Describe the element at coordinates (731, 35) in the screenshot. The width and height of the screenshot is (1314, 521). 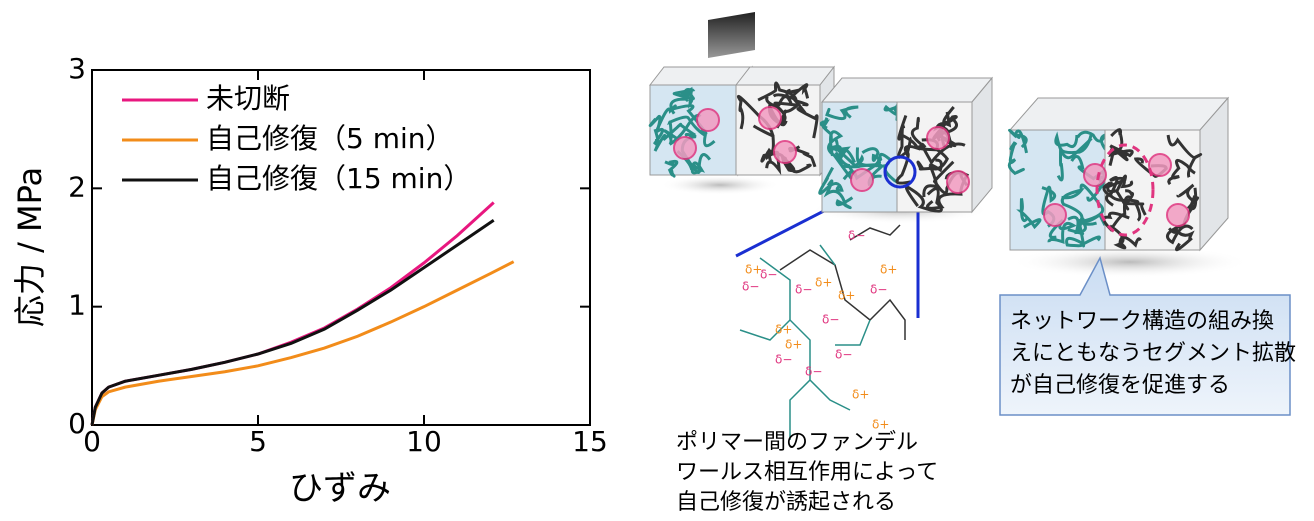
I see `blade` at that location.